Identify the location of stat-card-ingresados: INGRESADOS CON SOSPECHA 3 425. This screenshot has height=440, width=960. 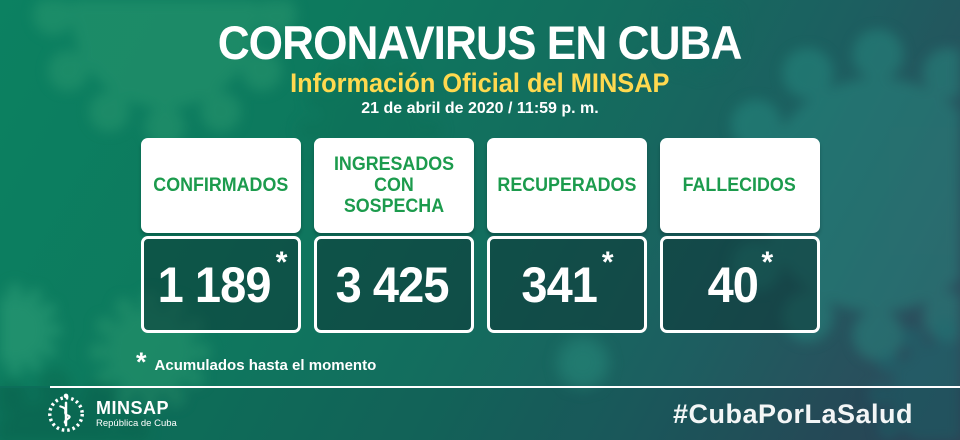
(393, 235).